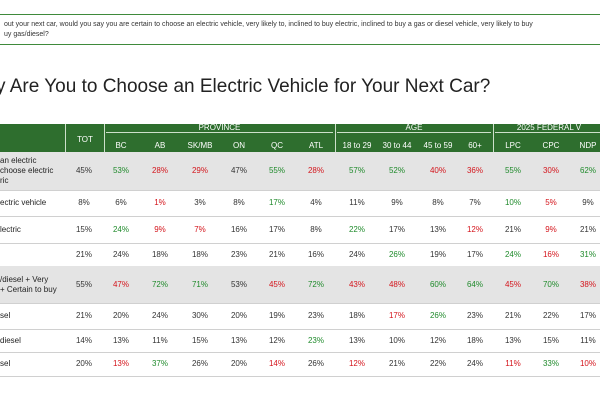 The image size is (600, 400). I want to click on row-label: sel, so click(5, 363).